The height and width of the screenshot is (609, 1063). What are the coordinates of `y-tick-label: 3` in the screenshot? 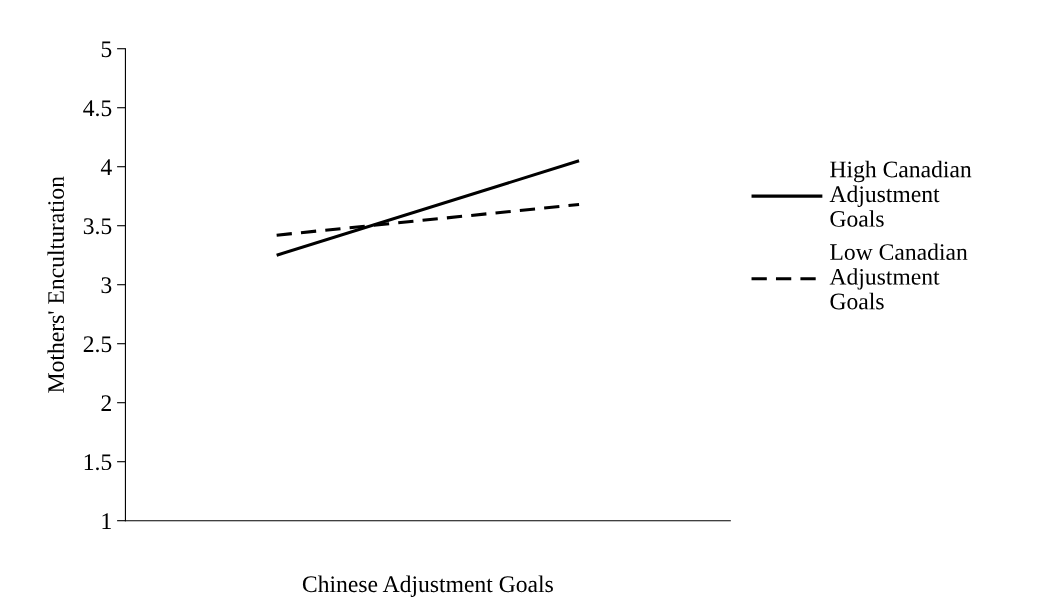 It's located at (106, 285).